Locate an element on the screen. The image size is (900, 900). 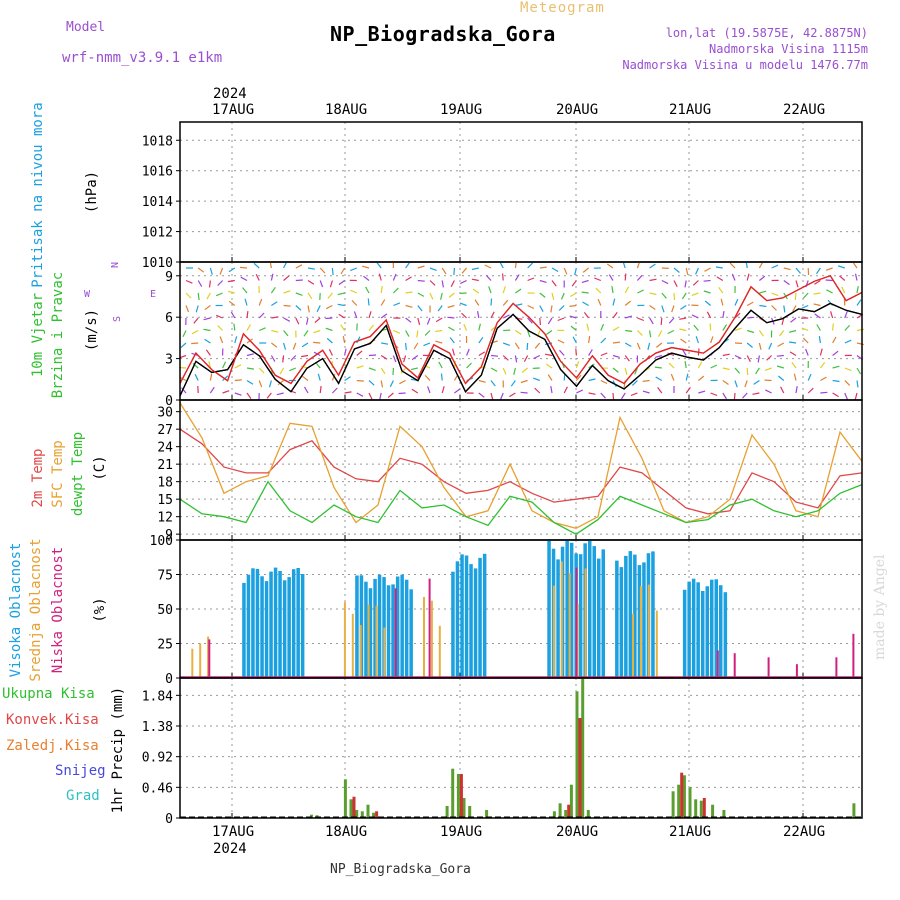
cloud-bar-mid is located at coordinates (633, 645).